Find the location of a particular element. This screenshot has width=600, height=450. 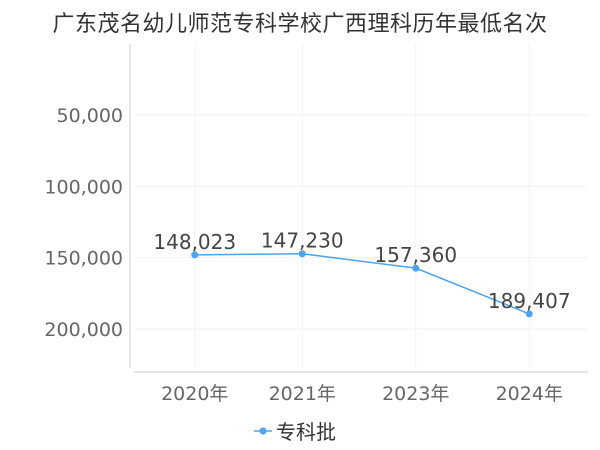

data-label: 189,407 is located at coordinates (529, 301).